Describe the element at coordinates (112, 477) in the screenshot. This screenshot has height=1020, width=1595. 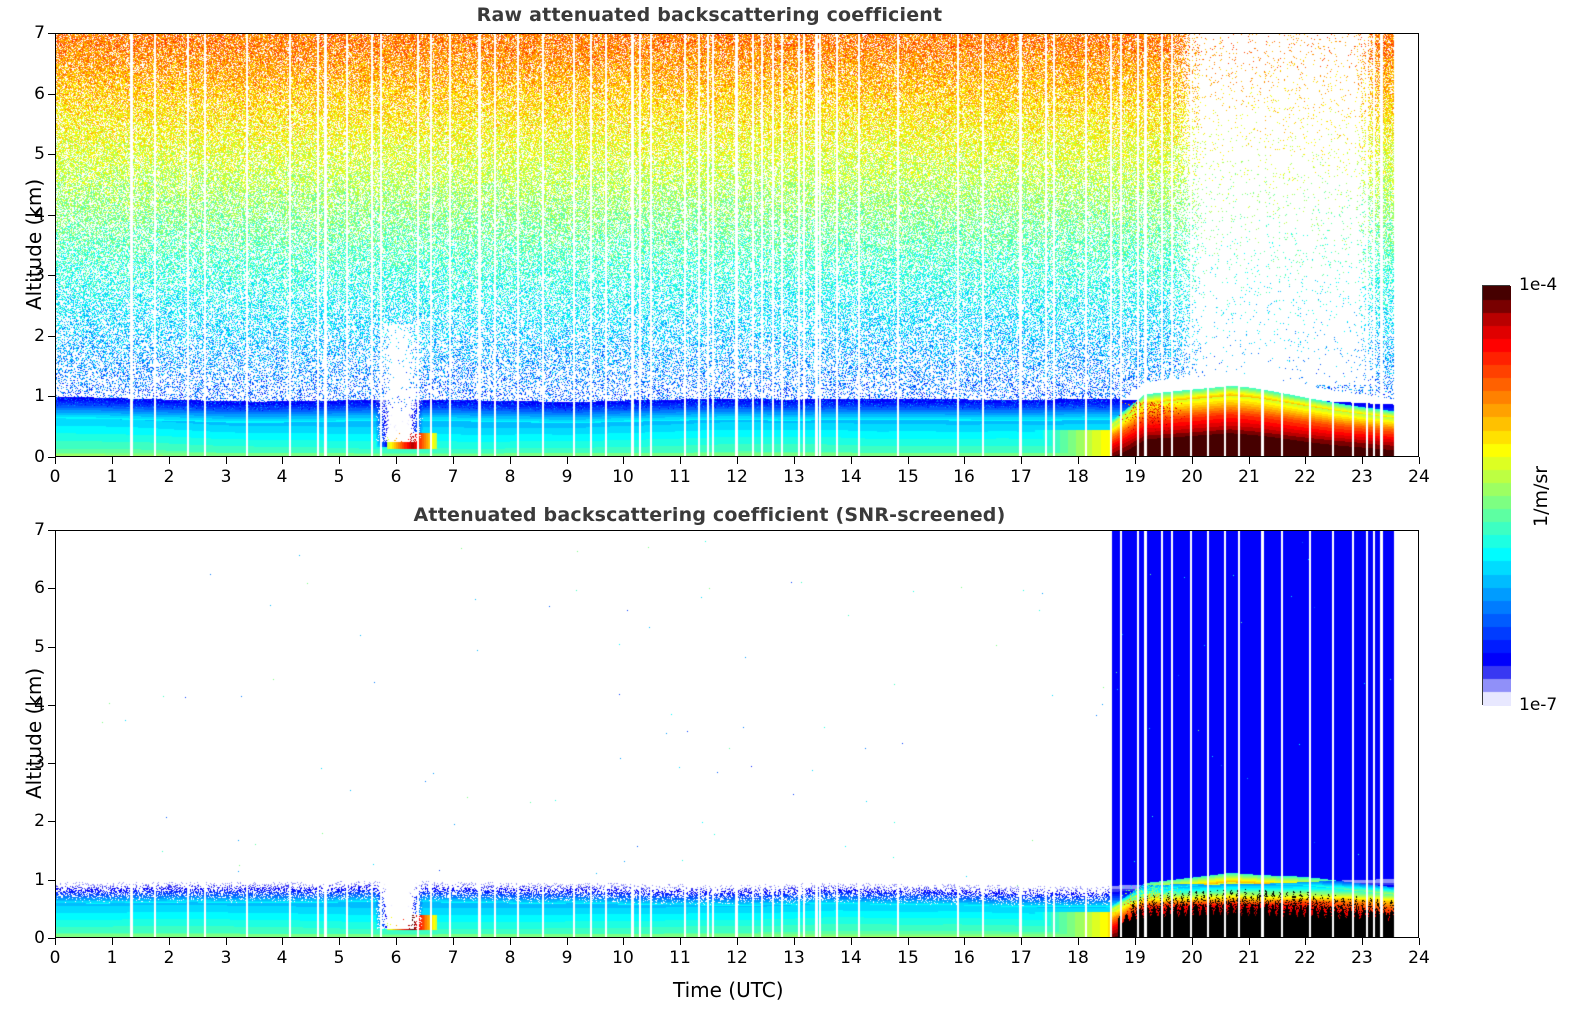
I see `x-tick-label: 1` at that location.